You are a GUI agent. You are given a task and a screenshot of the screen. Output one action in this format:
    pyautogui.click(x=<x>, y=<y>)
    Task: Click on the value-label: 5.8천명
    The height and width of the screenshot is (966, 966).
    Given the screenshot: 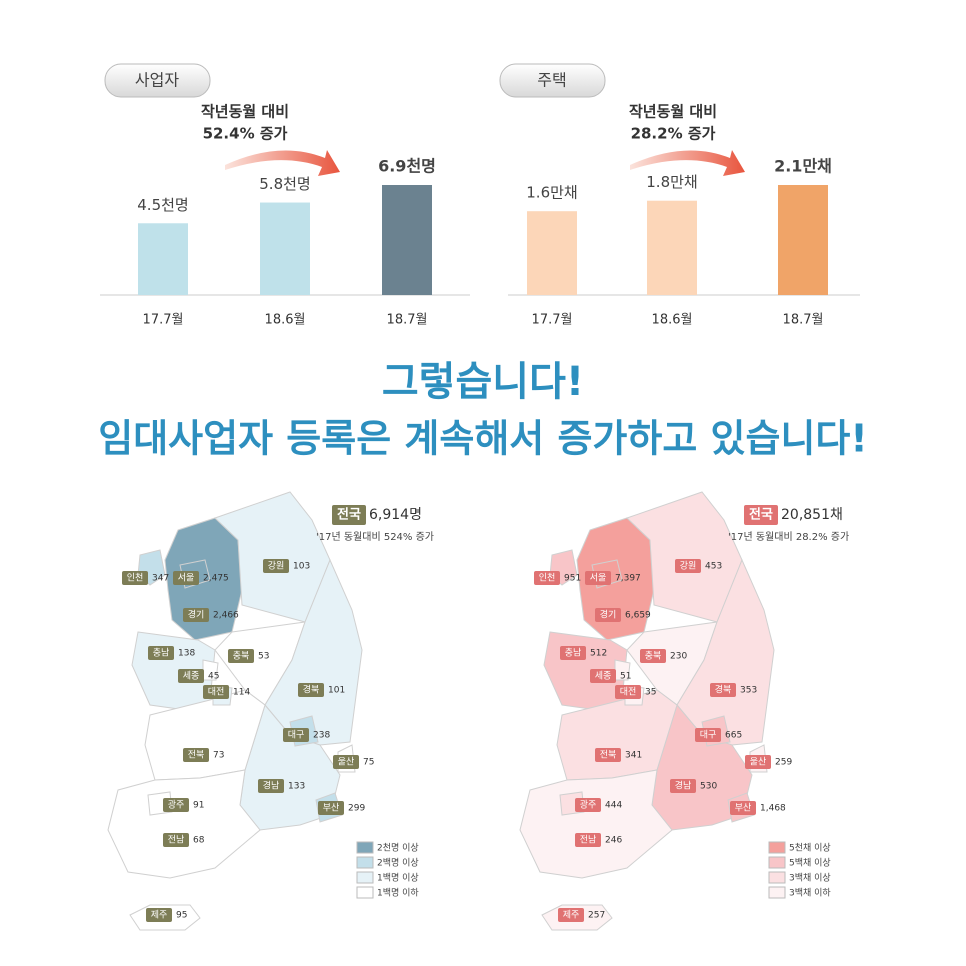 What is the action you would take?
    pyautogui.click(x=284, y=184)
    